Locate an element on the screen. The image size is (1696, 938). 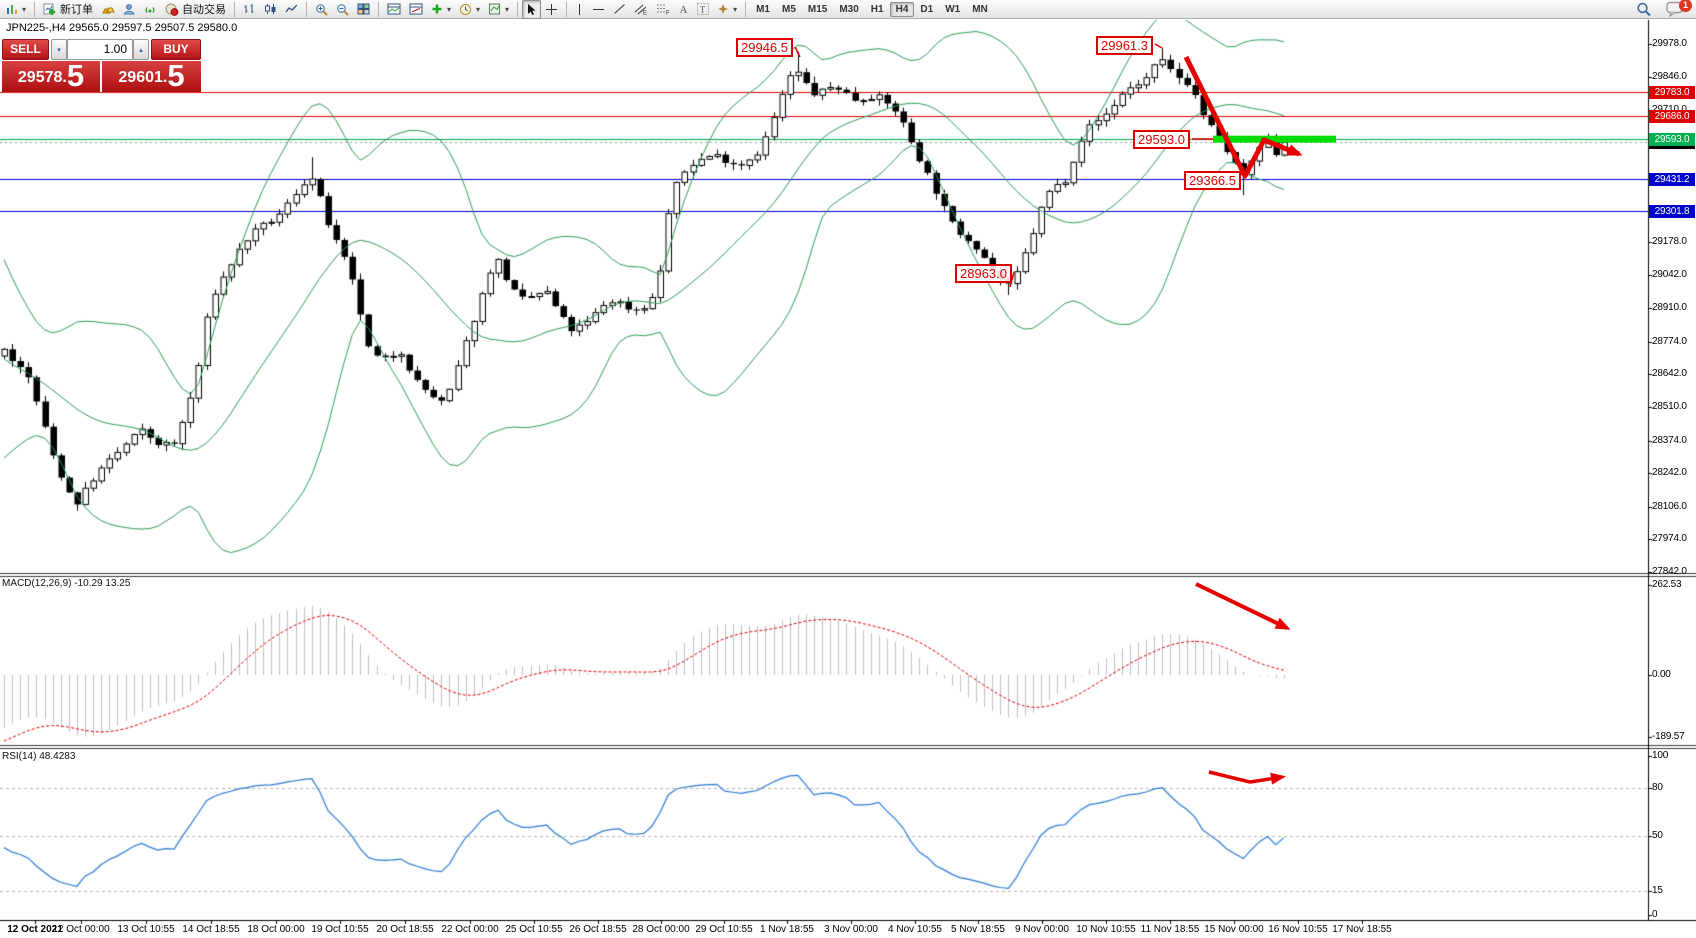
templates-icon is located at coordinates (494, 9).